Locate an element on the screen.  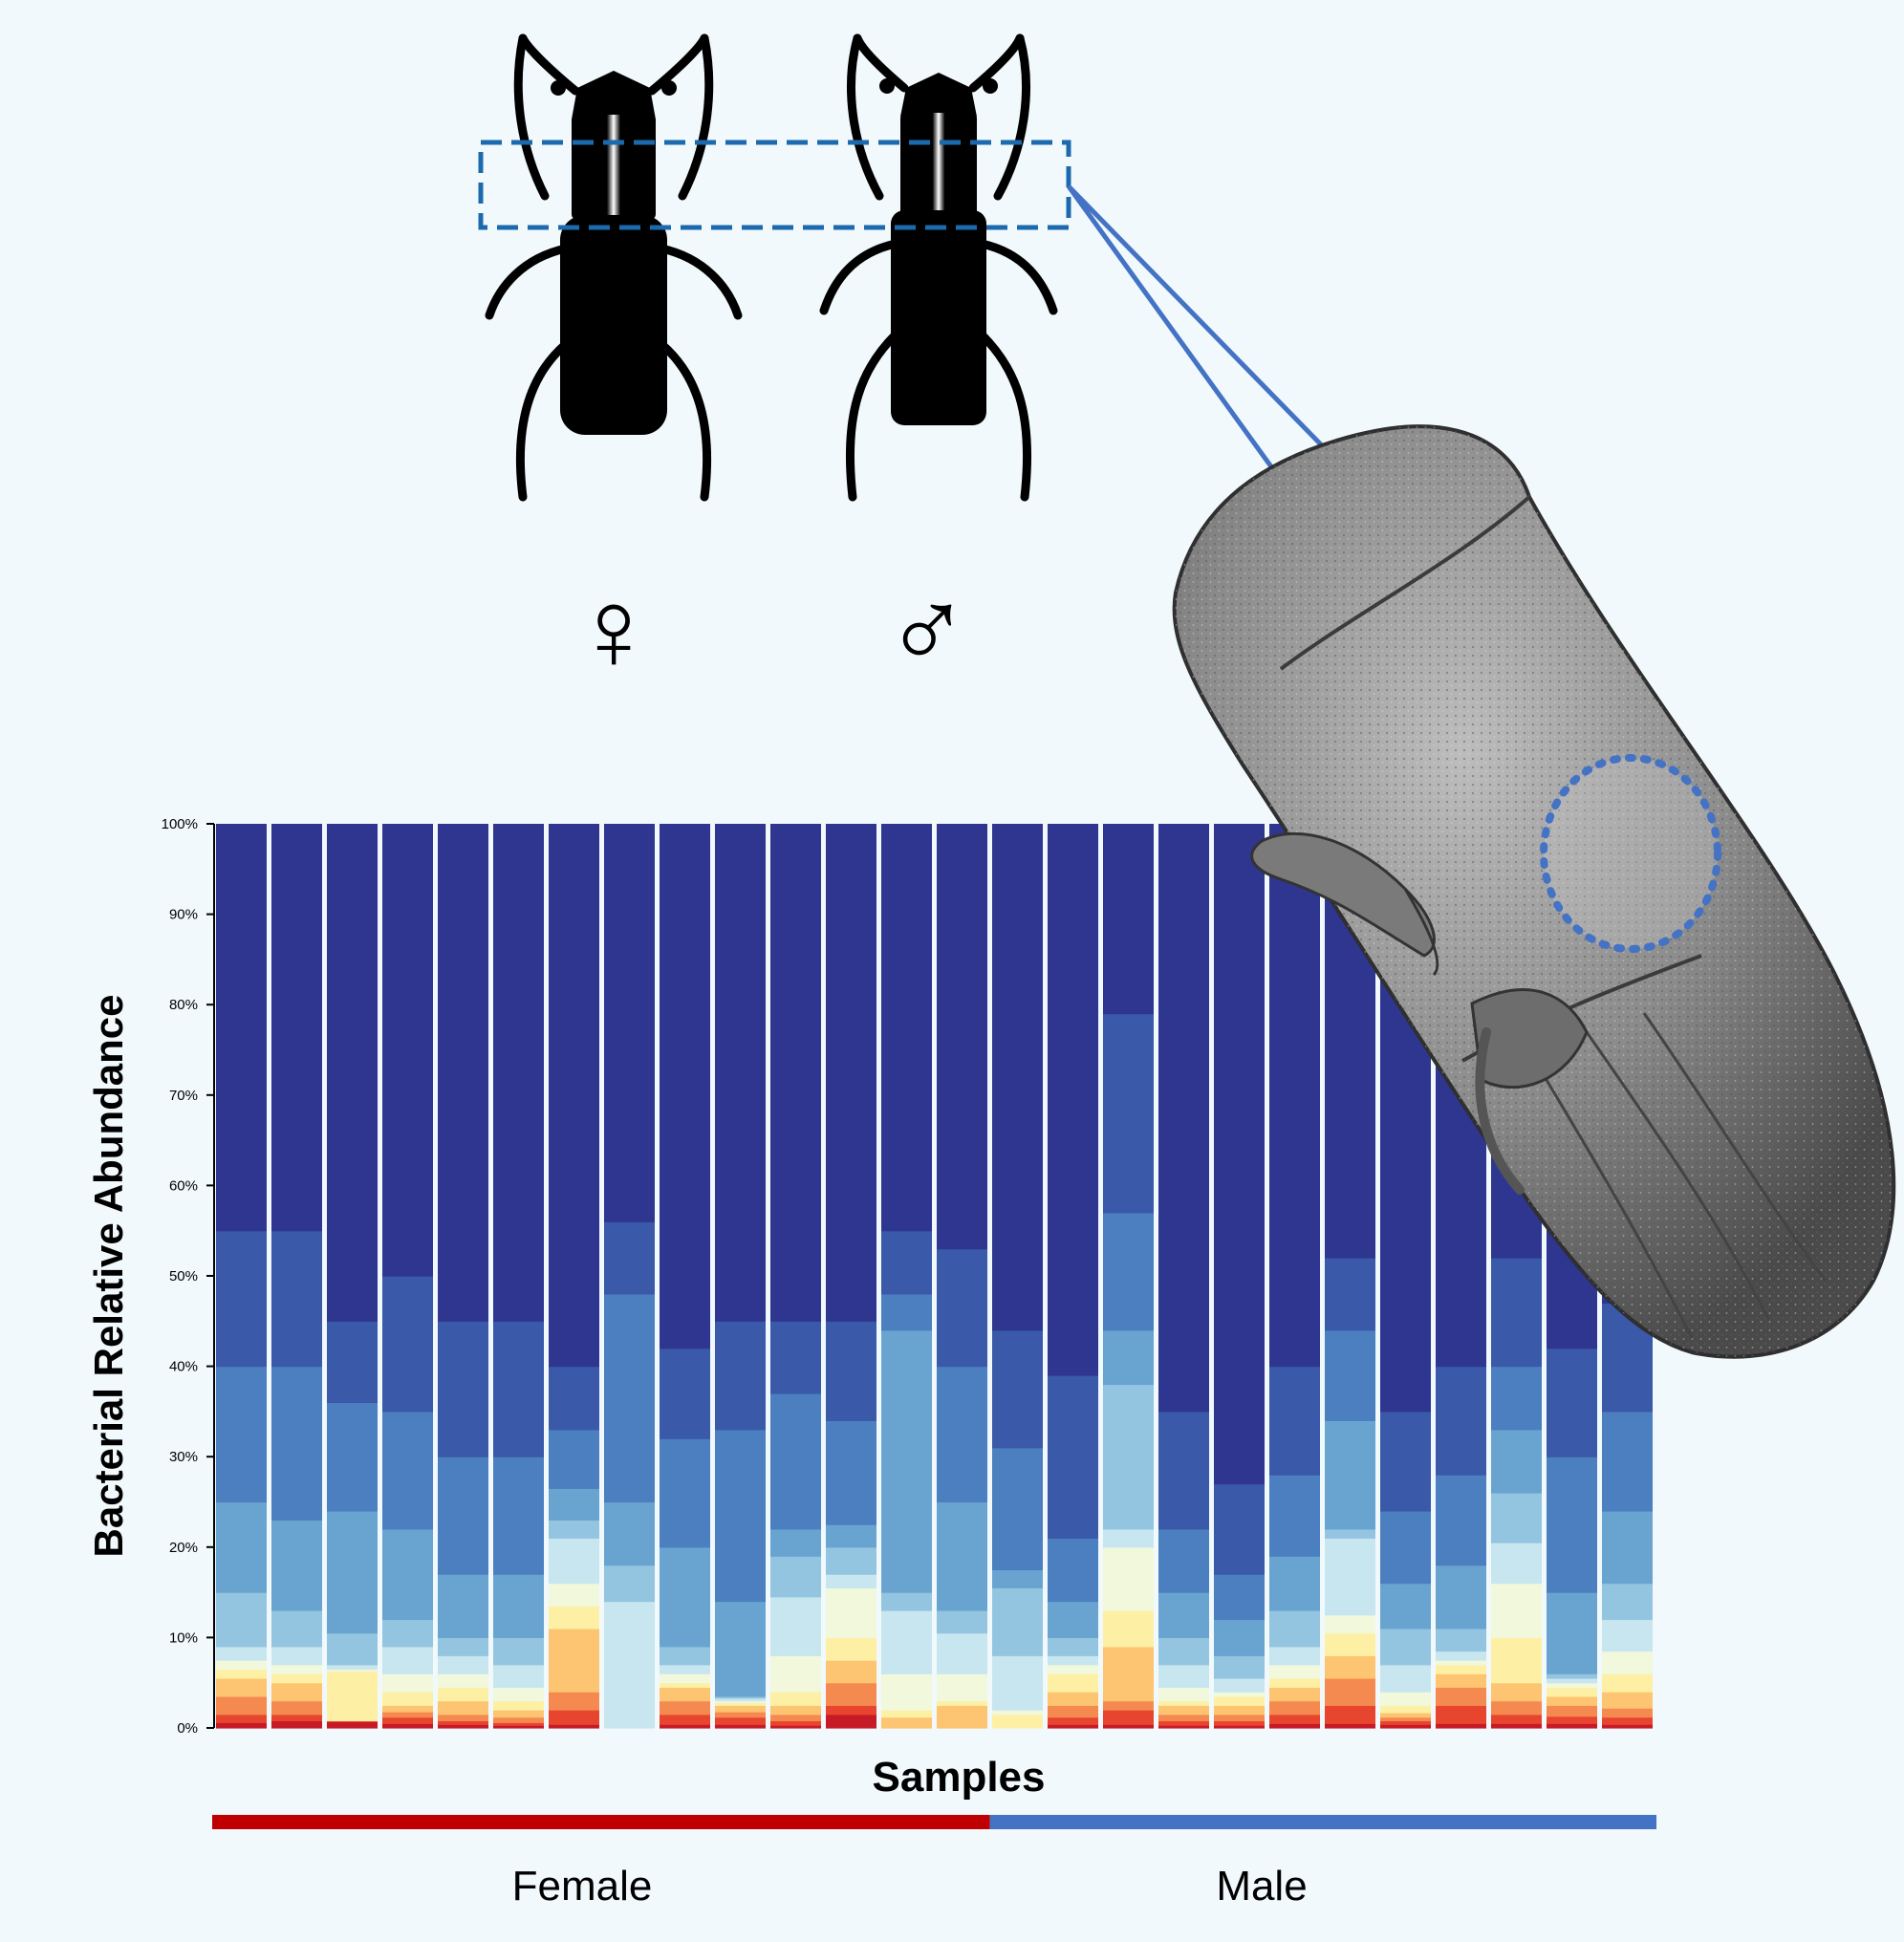
y-ticks-group: 0% 10% 20% 30% 40% 50% 60% 70% 80% 90% 100% is located at coordinates (188, 1276).